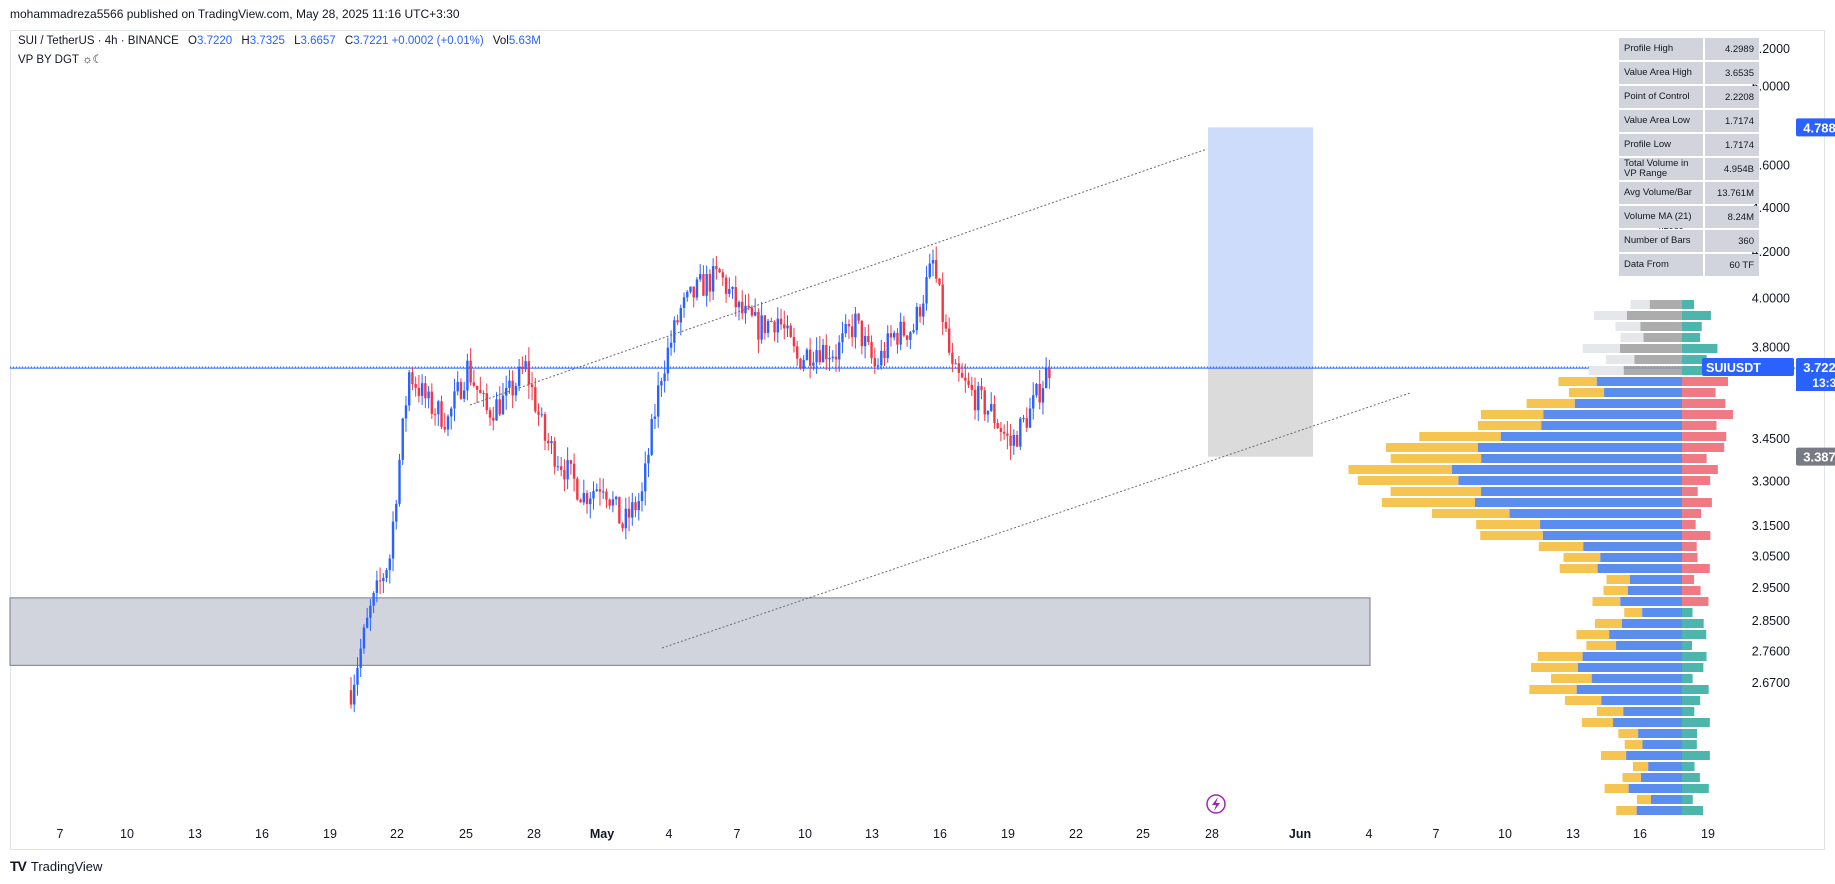 The height and width of the screenshot is (884, 1835). What do you see at coordinates (245, 41) in the screenshot?
I see `high-label: H` at bounding box center [245, 41].